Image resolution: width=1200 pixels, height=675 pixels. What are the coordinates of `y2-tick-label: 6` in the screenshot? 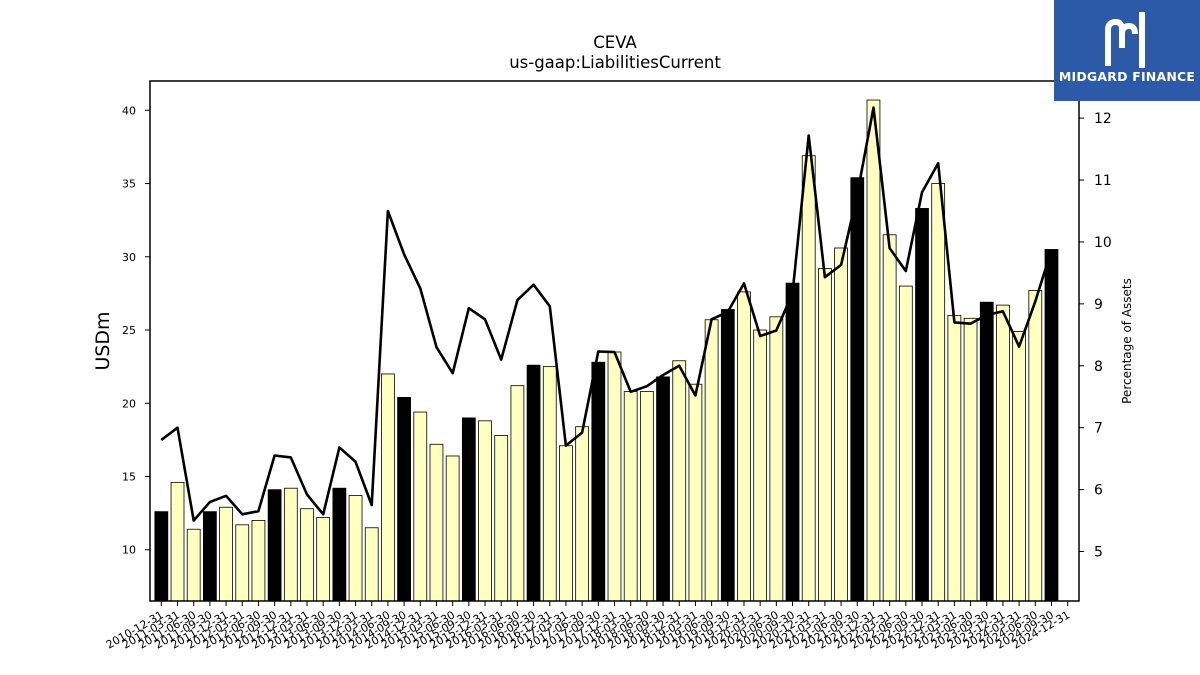 It's located at (1098, 491).